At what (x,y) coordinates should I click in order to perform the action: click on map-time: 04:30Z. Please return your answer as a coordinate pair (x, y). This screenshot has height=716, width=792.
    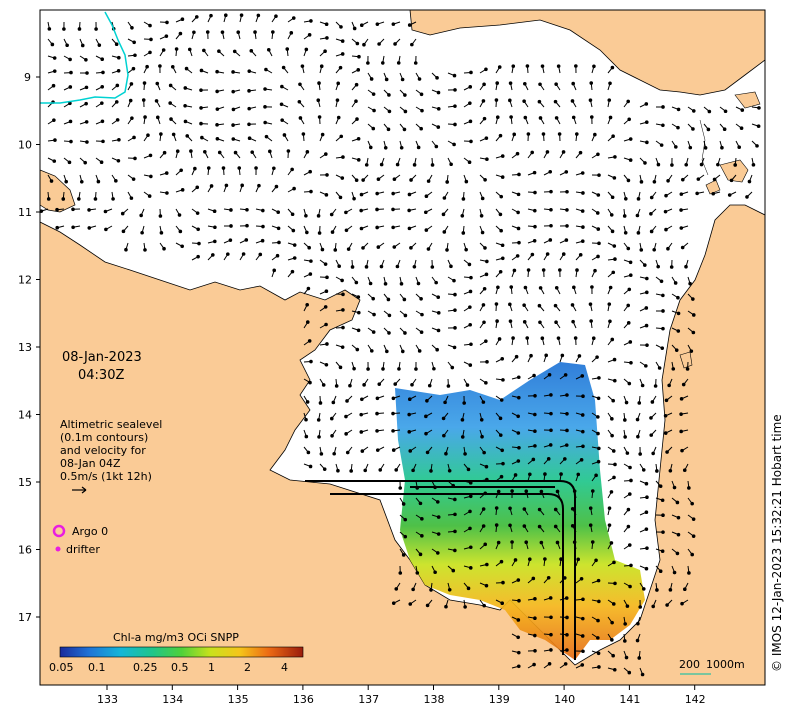
    Looking at the image, I should click on (101, 375).